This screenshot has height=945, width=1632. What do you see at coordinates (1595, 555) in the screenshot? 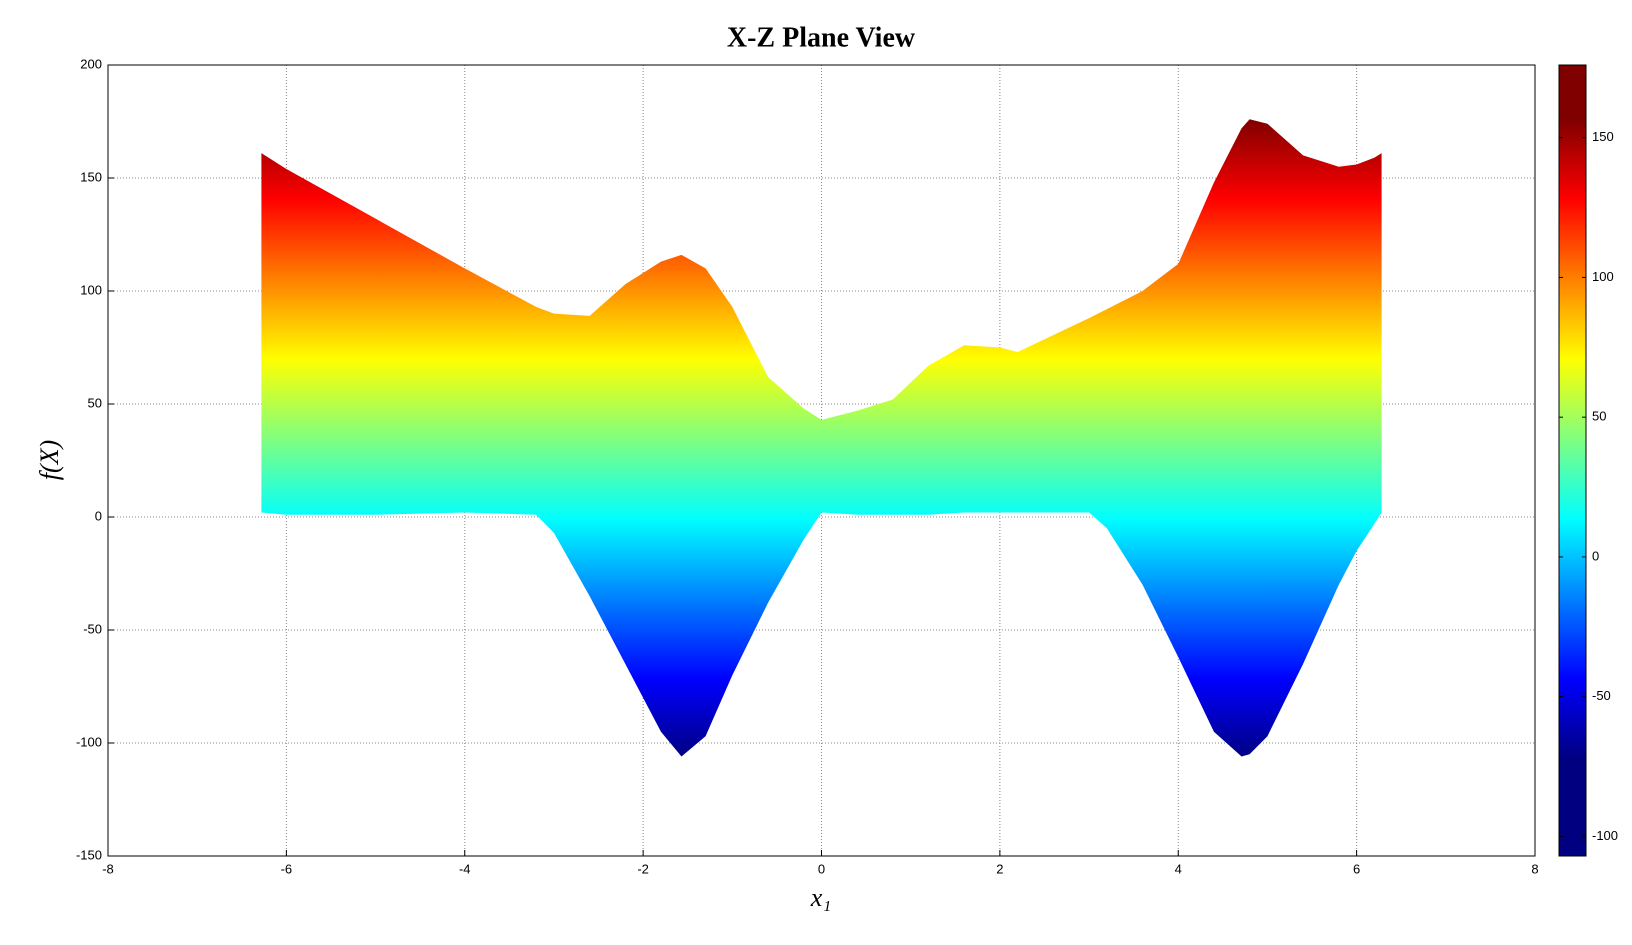
I see `colorbar-tick-label: 0` at bounding box center [1595, 555].